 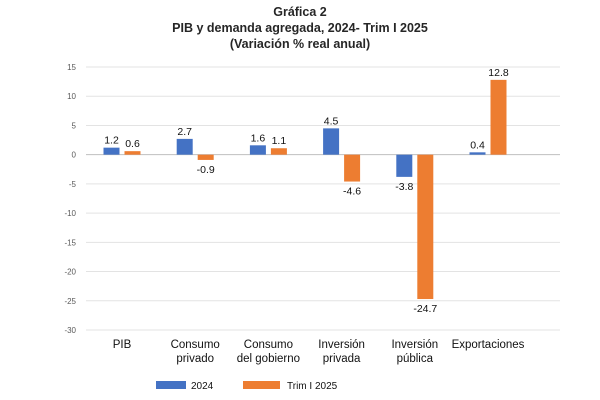 I want to click on data-label: 12.8, so click(x=498, y=73).